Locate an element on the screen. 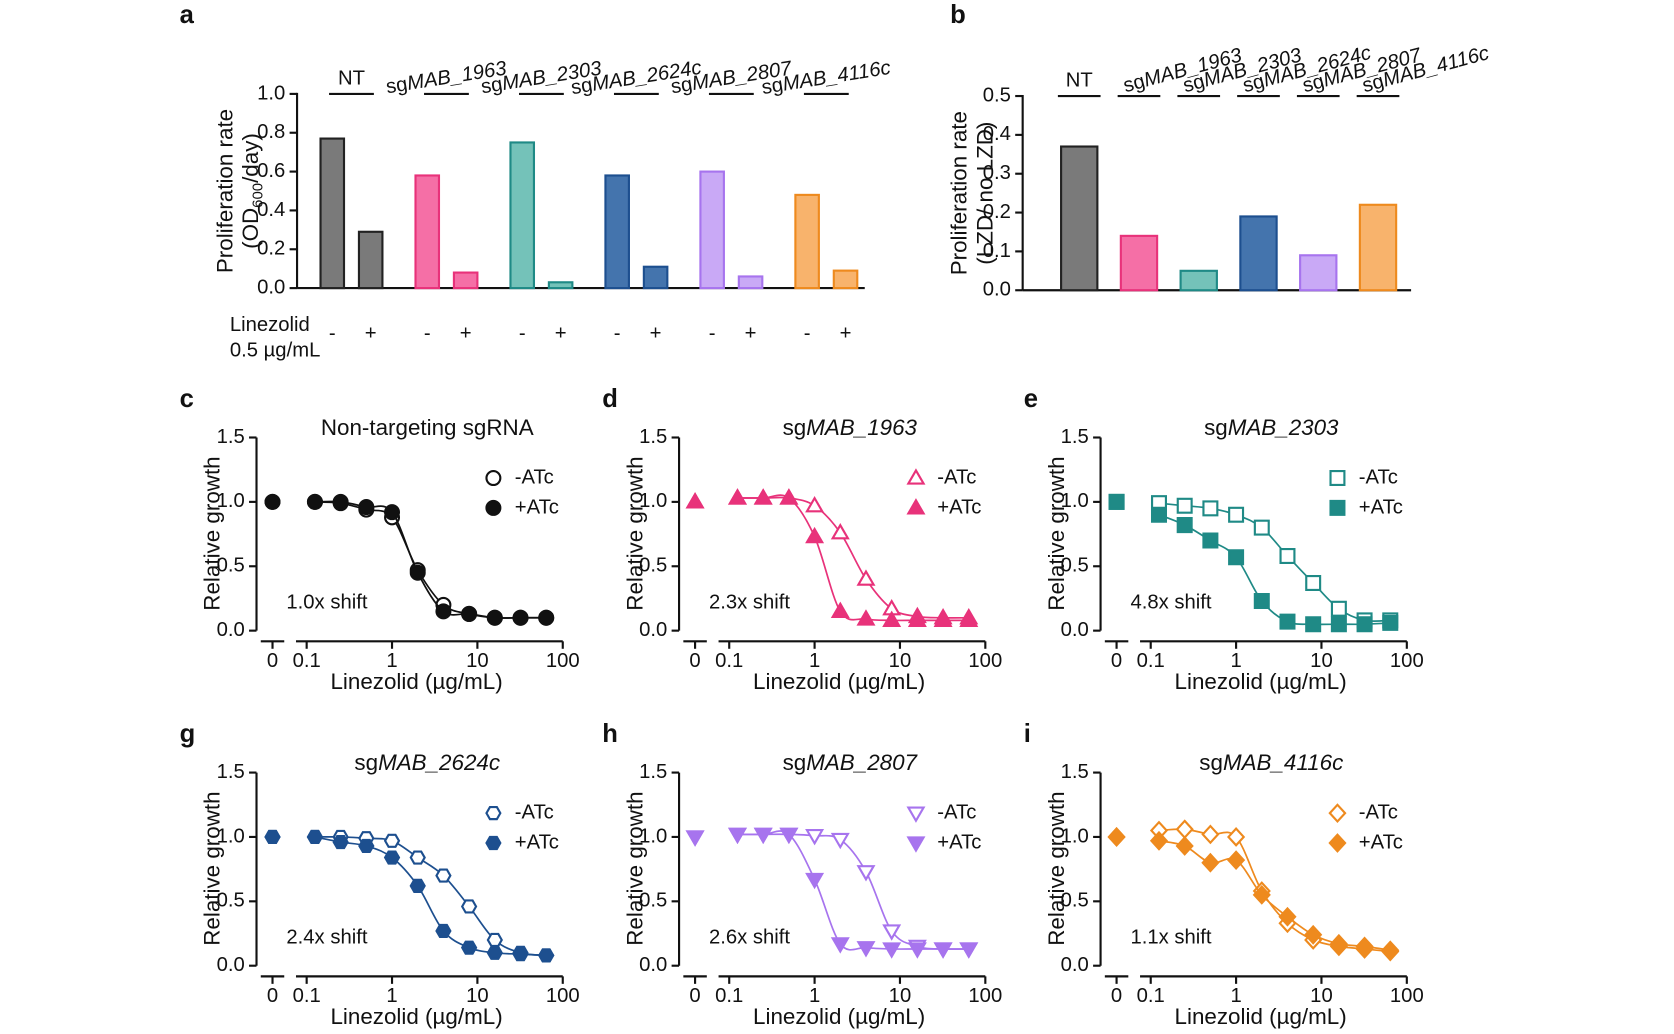  chart-title: sgMAB_2303 is located at coordinates (1271, 427).